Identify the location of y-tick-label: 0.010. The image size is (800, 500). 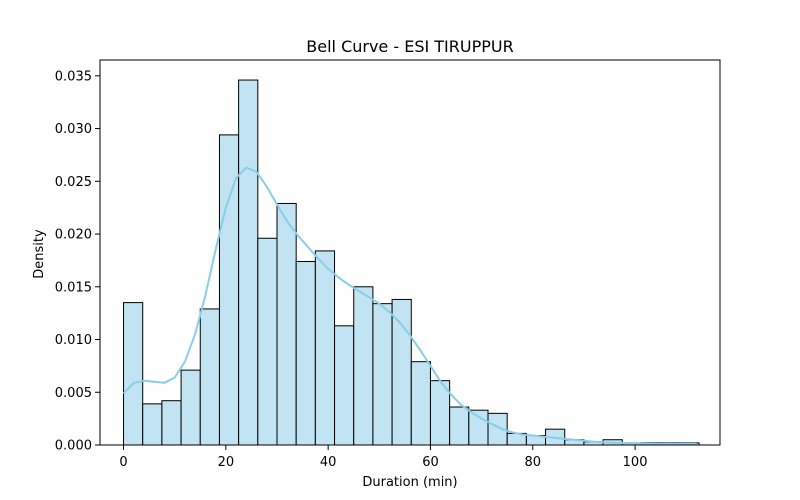
(73, 340).